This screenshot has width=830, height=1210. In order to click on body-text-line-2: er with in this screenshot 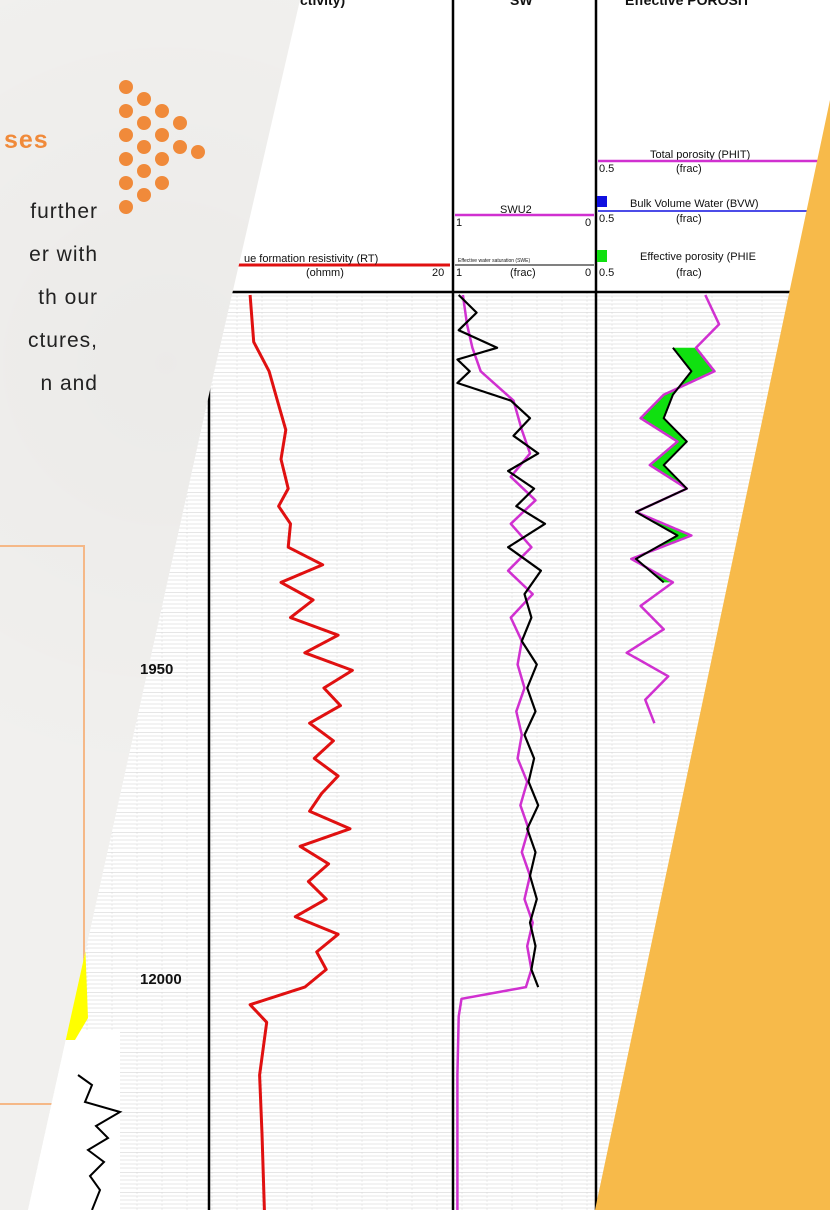, I will do `click(63, 254)`.